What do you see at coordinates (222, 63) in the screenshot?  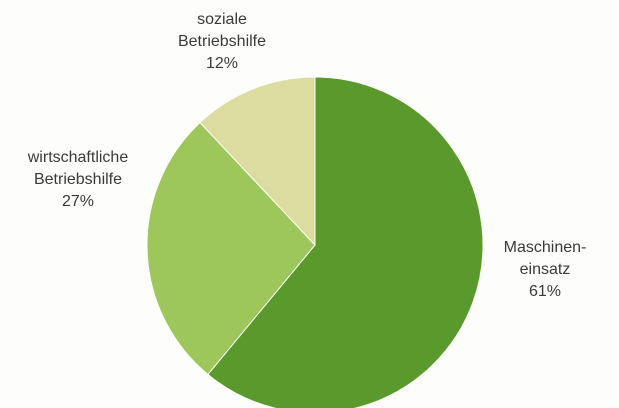 I see `pie-label-value-2: 12%` at bounding box center [222, 63].